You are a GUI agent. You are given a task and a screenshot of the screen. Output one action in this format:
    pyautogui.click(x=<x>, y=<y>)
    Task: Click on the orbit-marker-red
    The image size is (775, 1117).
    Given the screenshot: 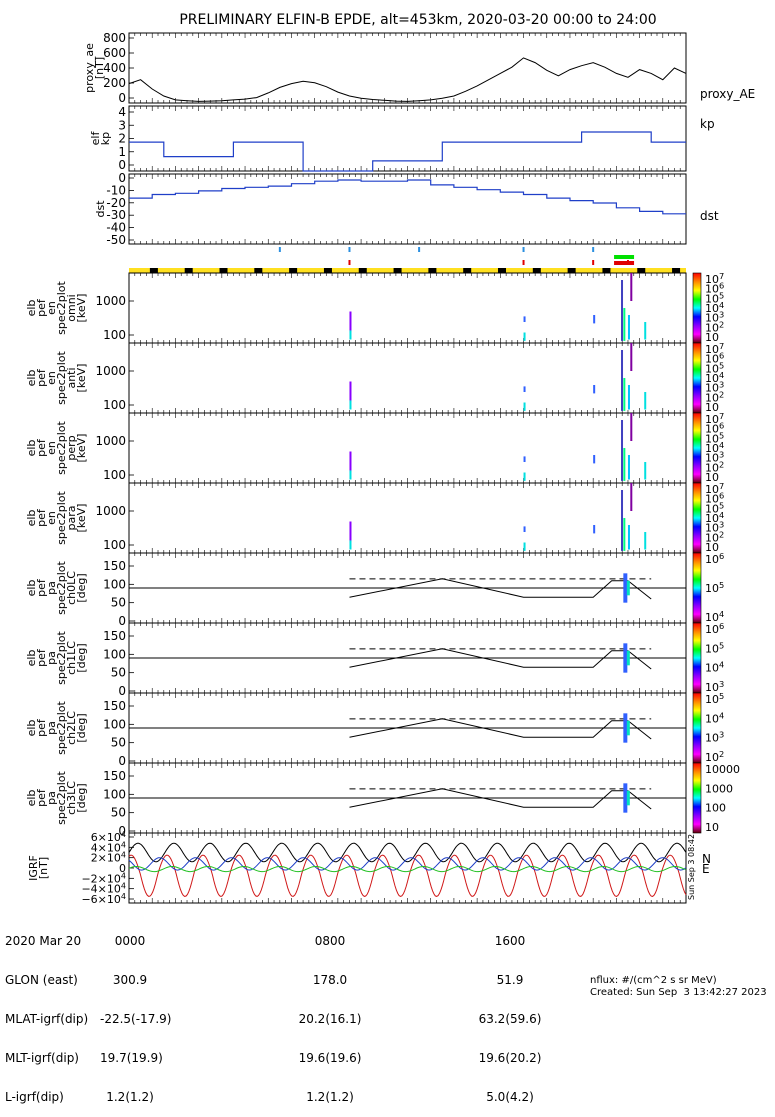 What is the action you would take?
    pyautogui.click(x=593, y=262)
    